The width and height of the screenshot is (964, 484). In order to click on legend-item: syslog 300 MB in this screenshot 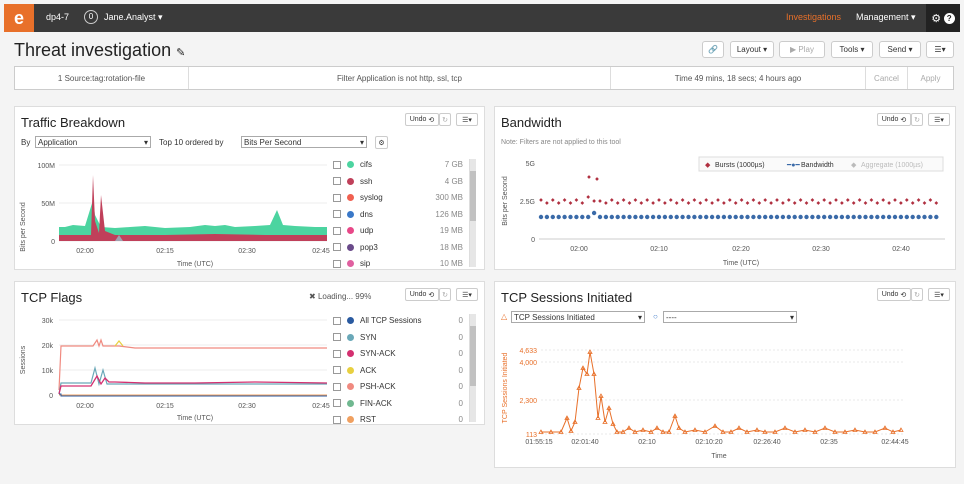, I will do `click(398, 197)`.